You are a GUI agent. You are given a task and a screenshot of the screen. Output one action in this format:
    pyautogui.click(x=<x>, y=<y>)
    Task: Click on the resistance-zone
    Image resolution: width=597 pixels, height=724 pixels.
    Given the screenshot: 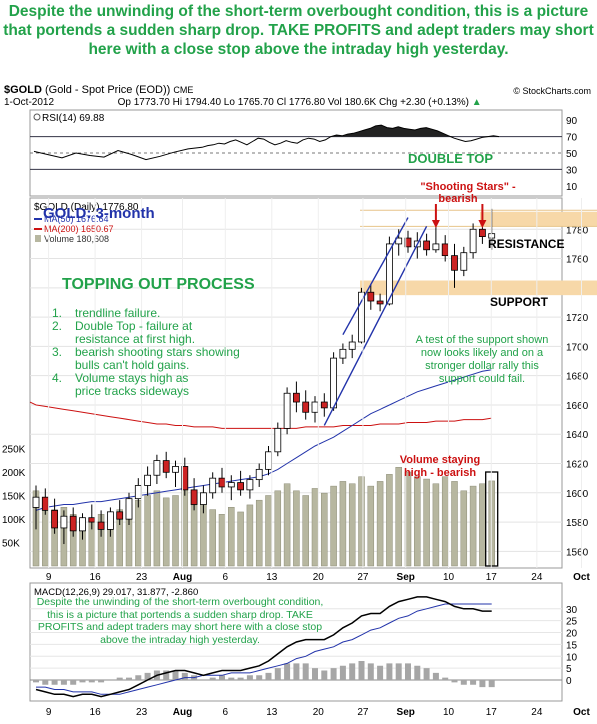 What is the action you would take?
    pyautogui.click(x=538, y=219)
    